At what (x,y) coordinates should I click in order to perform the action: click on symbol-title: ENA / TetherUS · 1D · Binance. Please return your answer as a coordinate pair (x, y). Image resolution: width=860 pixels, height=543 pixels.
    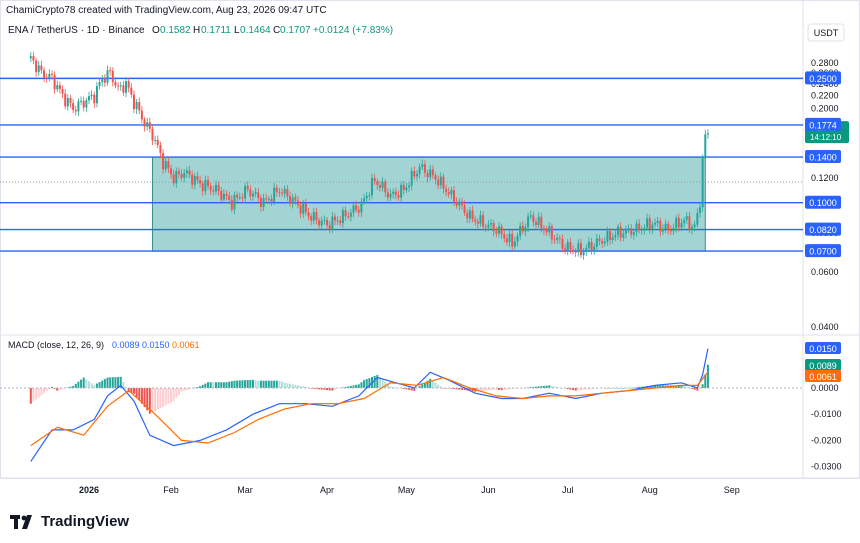
    Looking at the image, I should click on (76, 30).